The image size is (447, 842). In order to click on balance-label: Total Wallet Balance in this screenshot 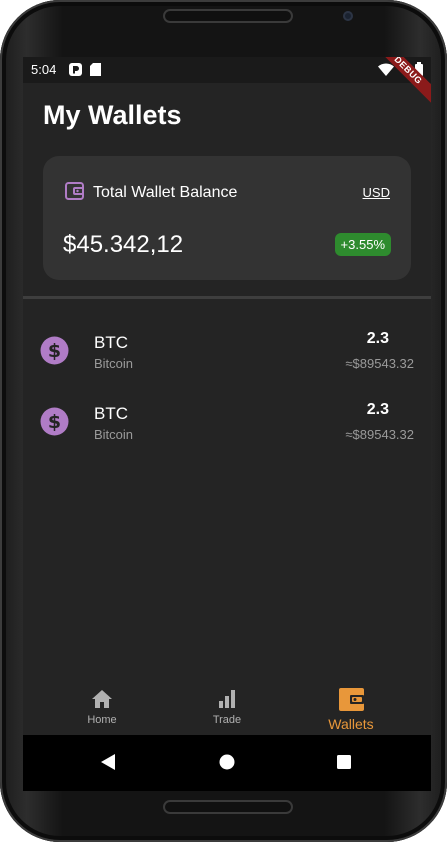, I will do `click(165, 192)`.